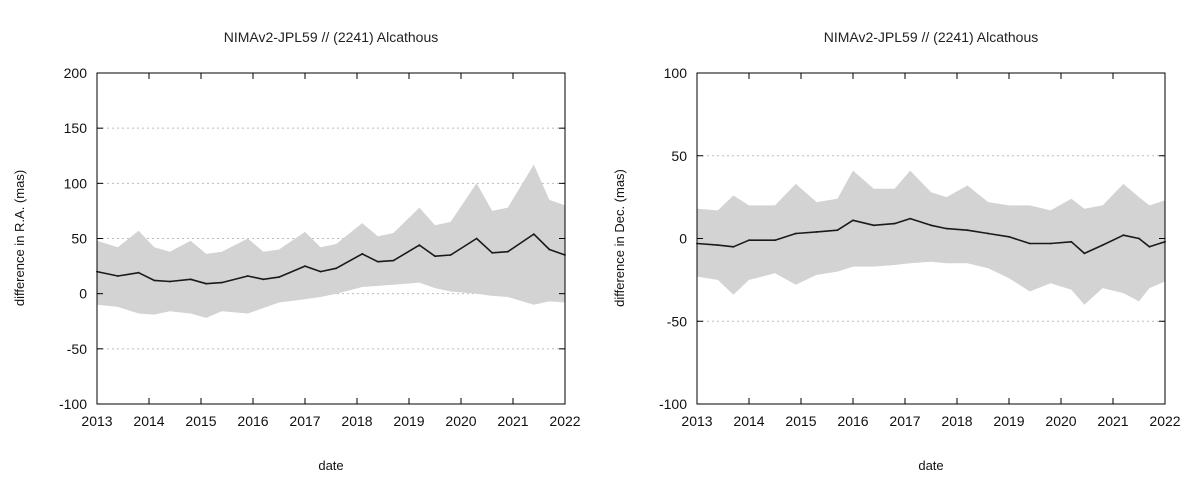 Image resolution: width=1200 pixels, height=480 pixels. I want to click on y-axis-label: difference in Dec. (mas), so click(619, 238).